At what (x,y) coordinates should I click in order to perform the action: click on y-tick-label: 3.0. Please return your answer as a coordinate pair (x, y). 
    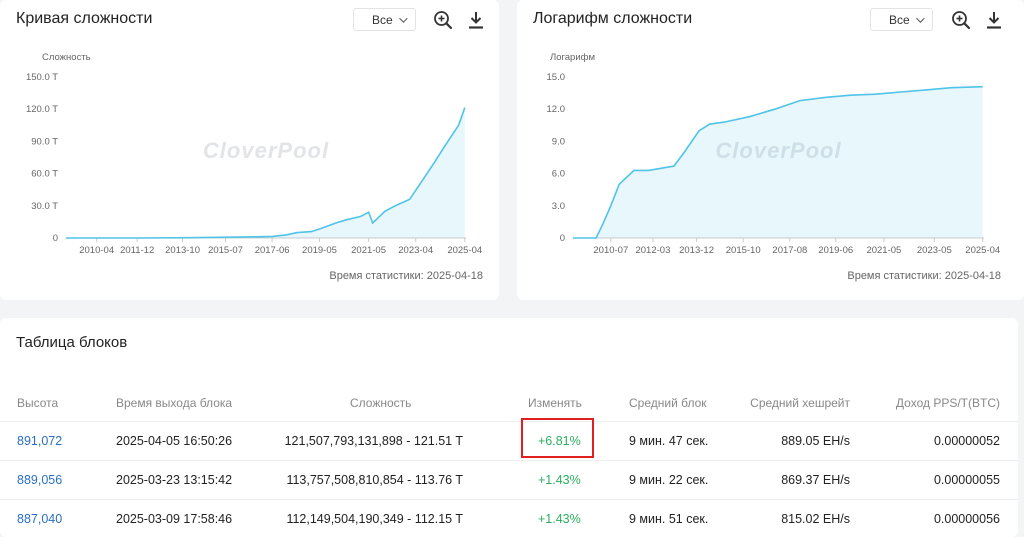
    Looking at the image, I should click on (558, 206).